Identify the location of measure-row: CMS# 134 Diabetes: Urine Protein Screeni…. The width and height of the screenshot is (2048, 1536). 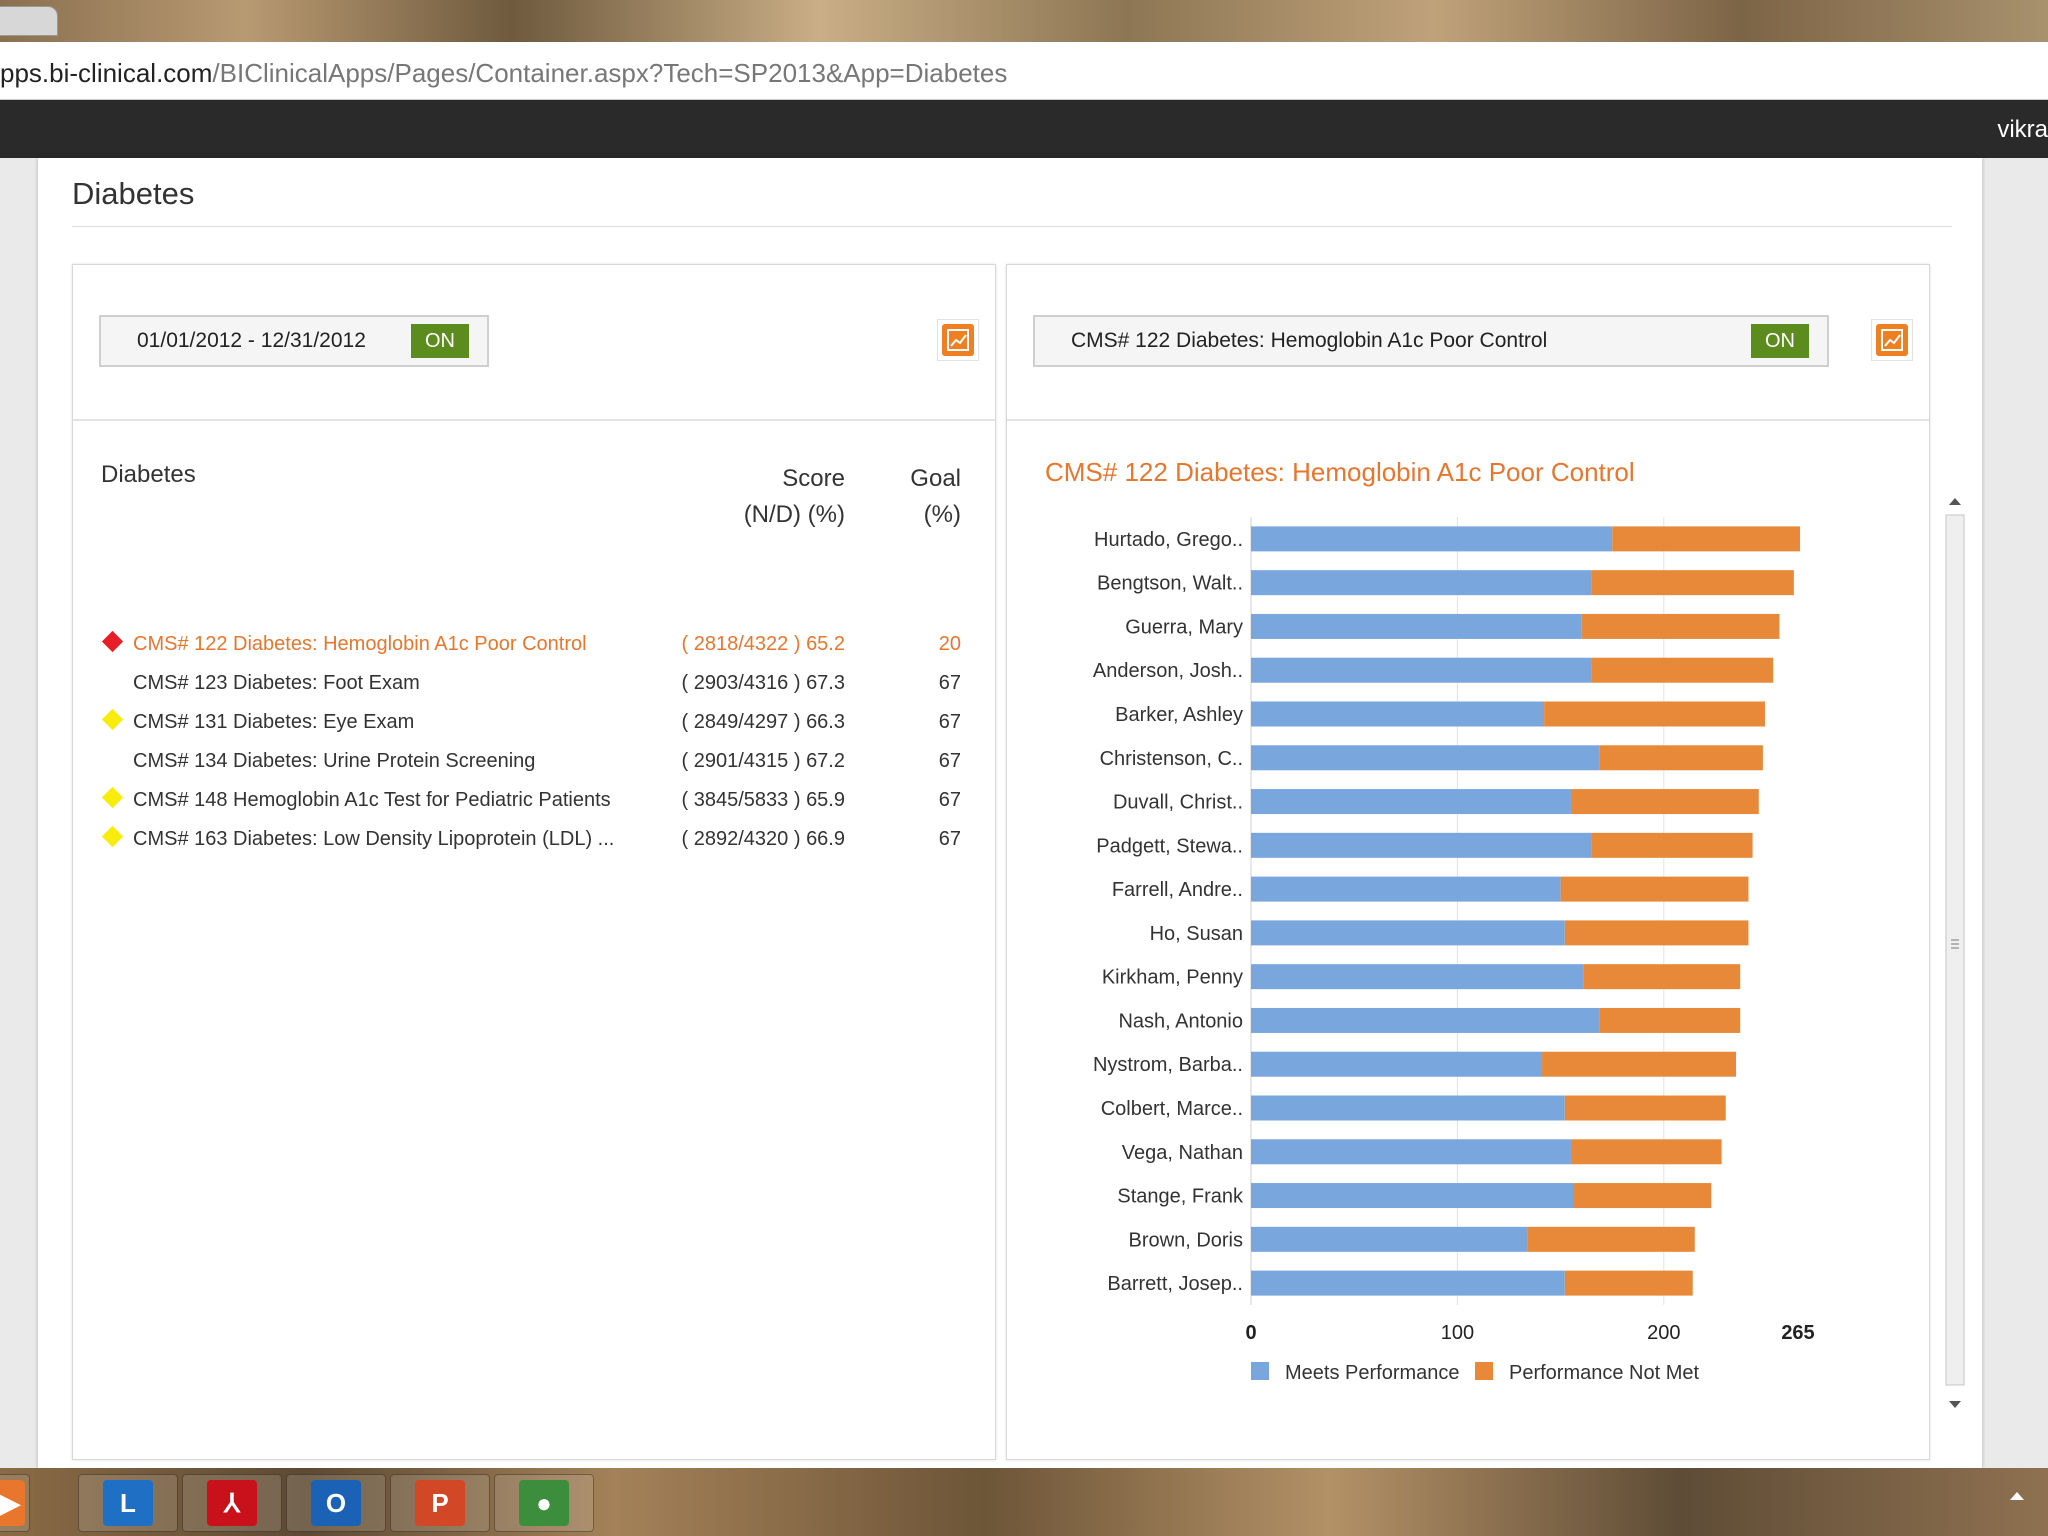
(534, 763).